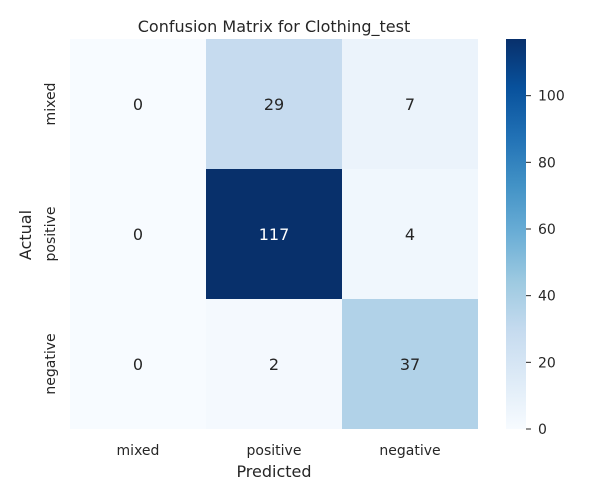  I want to click on colorbar-tick-label: 60, so click(547, 230).